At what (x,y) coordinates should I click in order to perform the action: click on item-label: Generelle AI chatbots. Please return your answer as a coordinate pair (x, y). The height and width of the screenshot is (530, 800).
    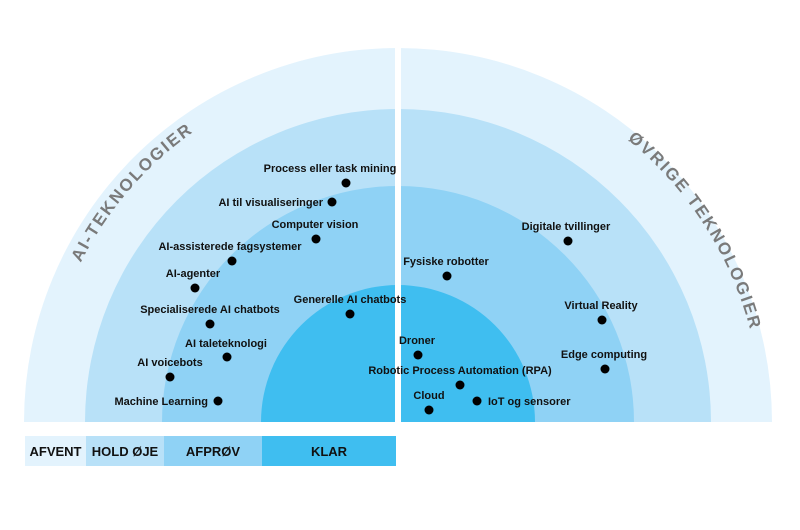
    Looking at the image, I should click on (350, 300).